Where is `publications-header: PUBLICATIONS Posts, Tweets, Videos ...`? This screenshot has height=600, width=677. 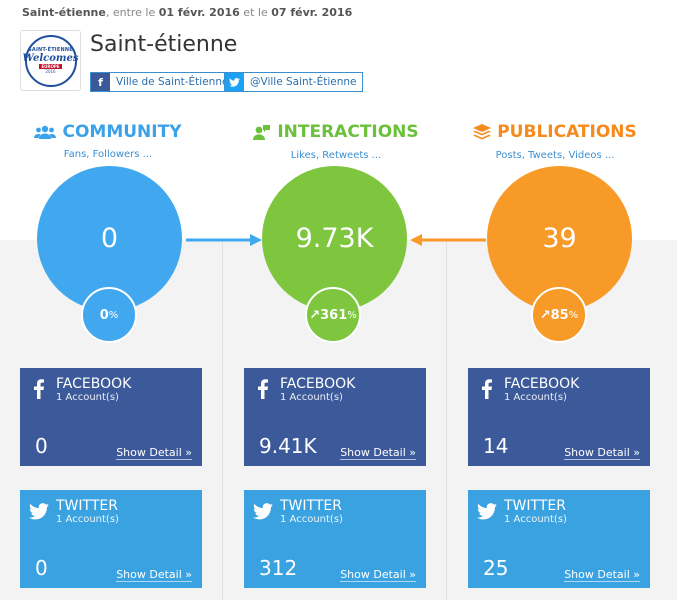 publications-header: PUBLICATIONS Posts, Tweets, Videos ... is located at coordinates (555, 141).